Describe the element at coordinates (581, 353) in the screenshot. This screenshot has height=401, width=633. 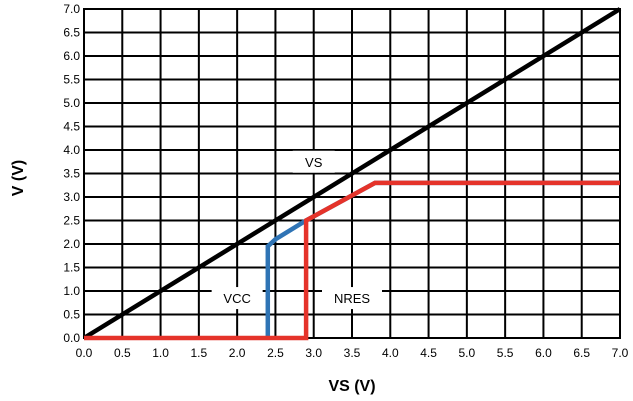
I see `x-tick-label: 6.5` at that location.